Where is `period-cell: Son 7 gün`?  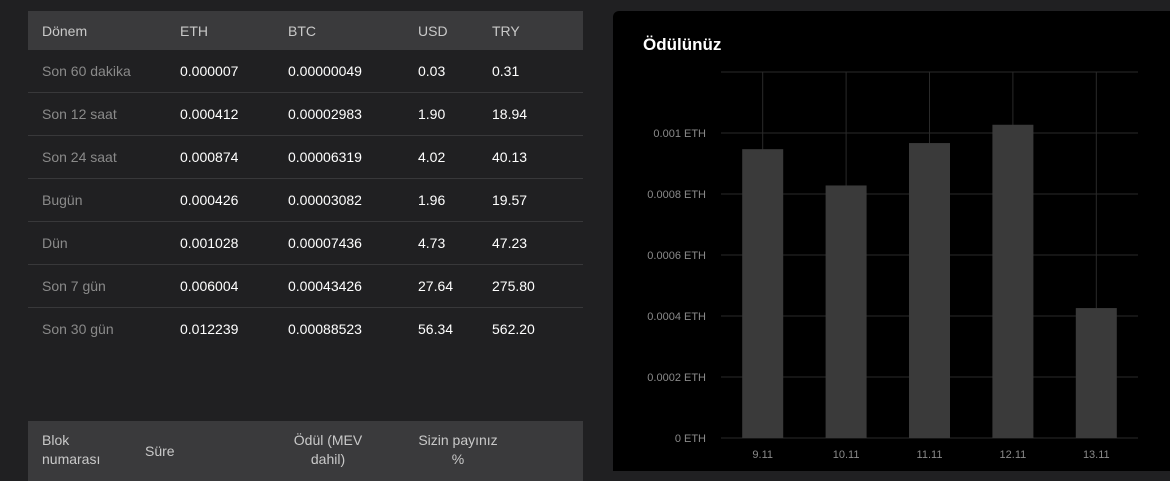
period-cell: Son 7 gün is located at coordinates (104, 286).